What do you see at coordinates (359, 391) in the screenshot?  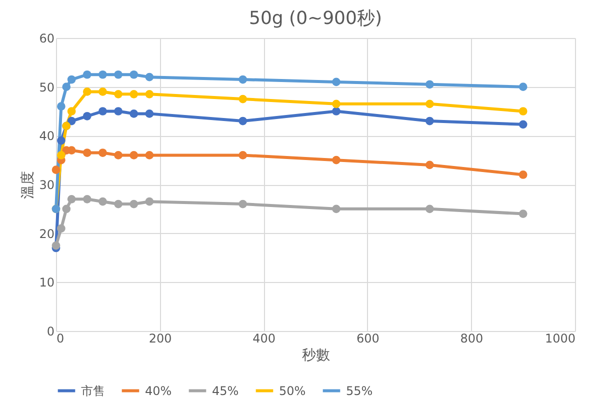 I see `legend-label: 55%` at bounding box center [359, 391].